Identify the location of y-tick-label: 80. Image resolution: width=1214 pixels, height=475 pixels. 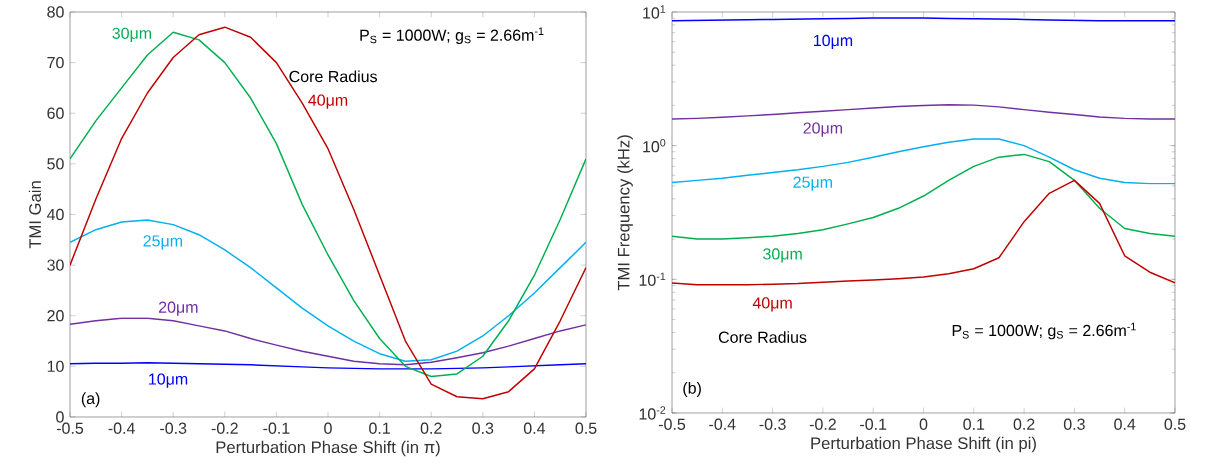
(55, 12).